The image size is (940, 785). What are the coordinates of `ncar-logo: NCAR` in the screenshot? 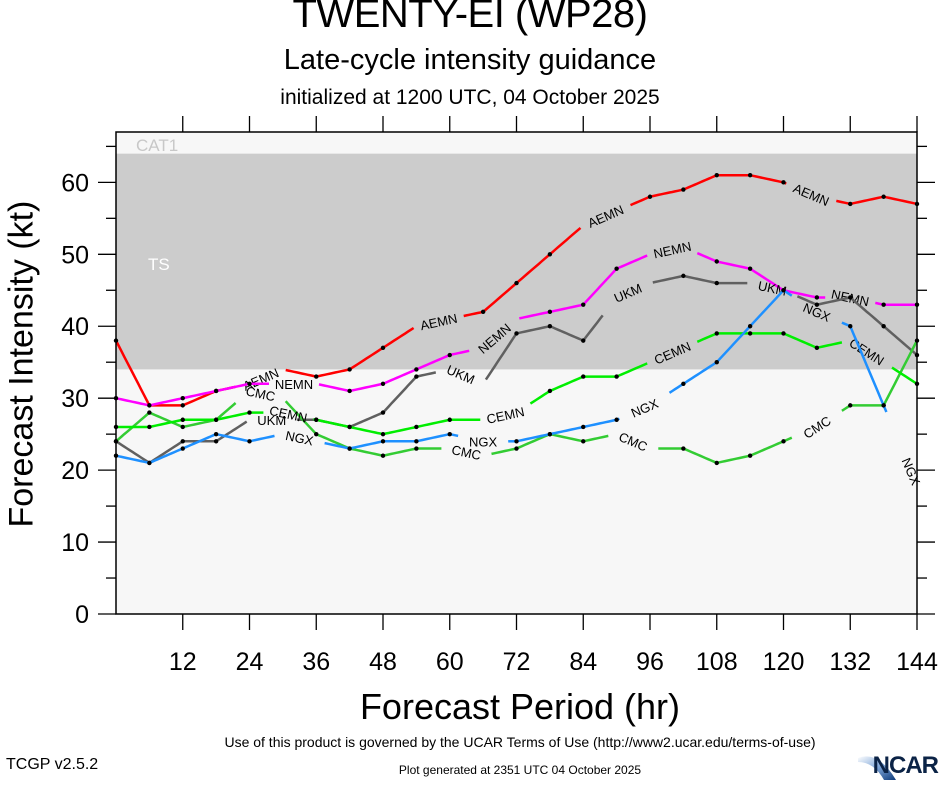 It's located at (899, 766).